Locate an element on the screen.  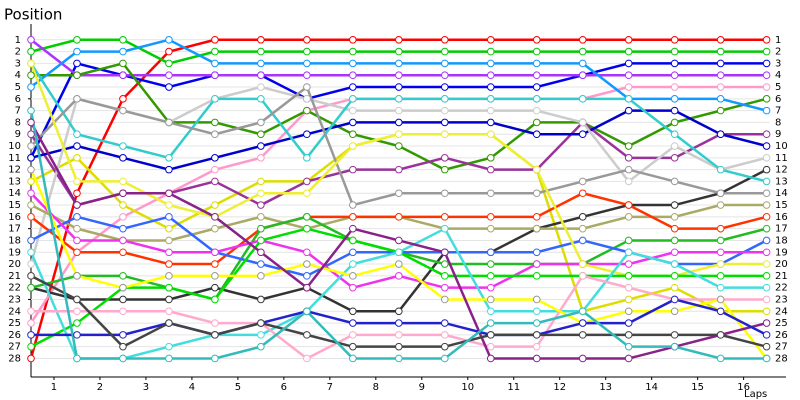
y-tick-label: 23 is located at coordinates (14, 299).